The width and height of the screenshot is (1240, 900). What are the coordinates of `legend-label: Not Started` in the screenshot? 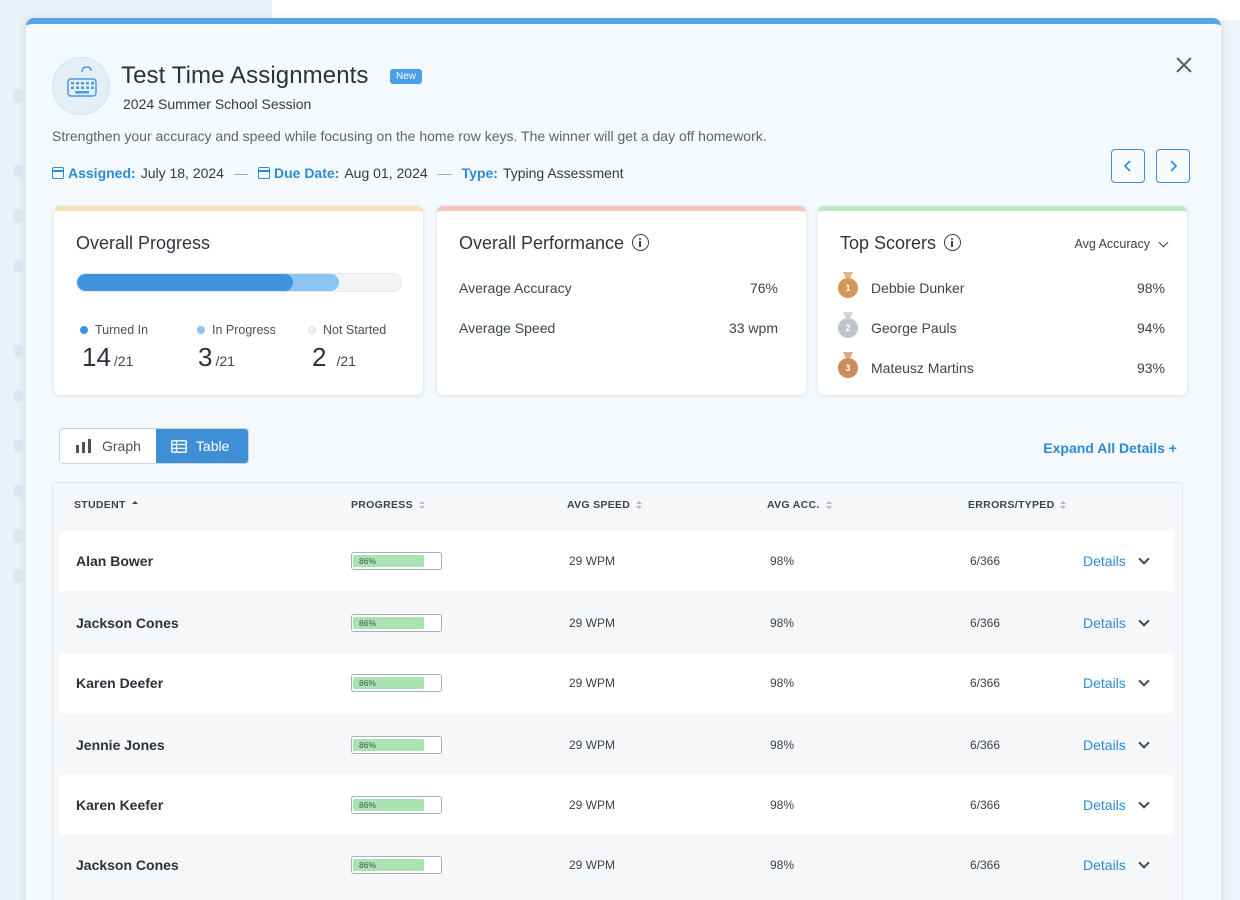 It's located at (355, 330).